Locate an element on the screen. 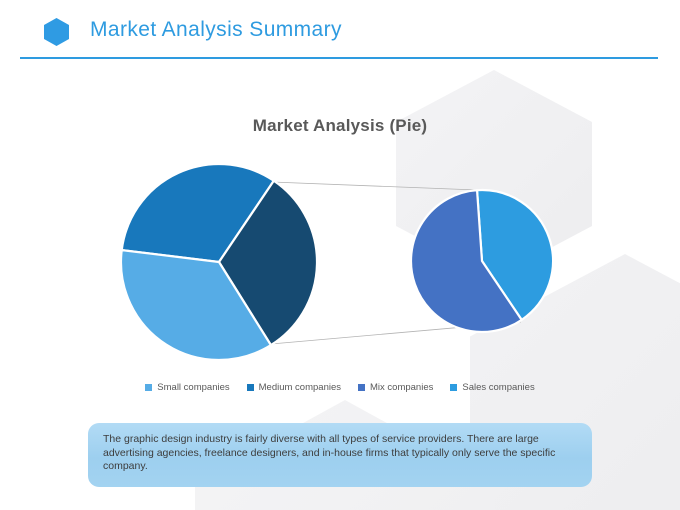  header-divider is located at coordinates (339, 58).